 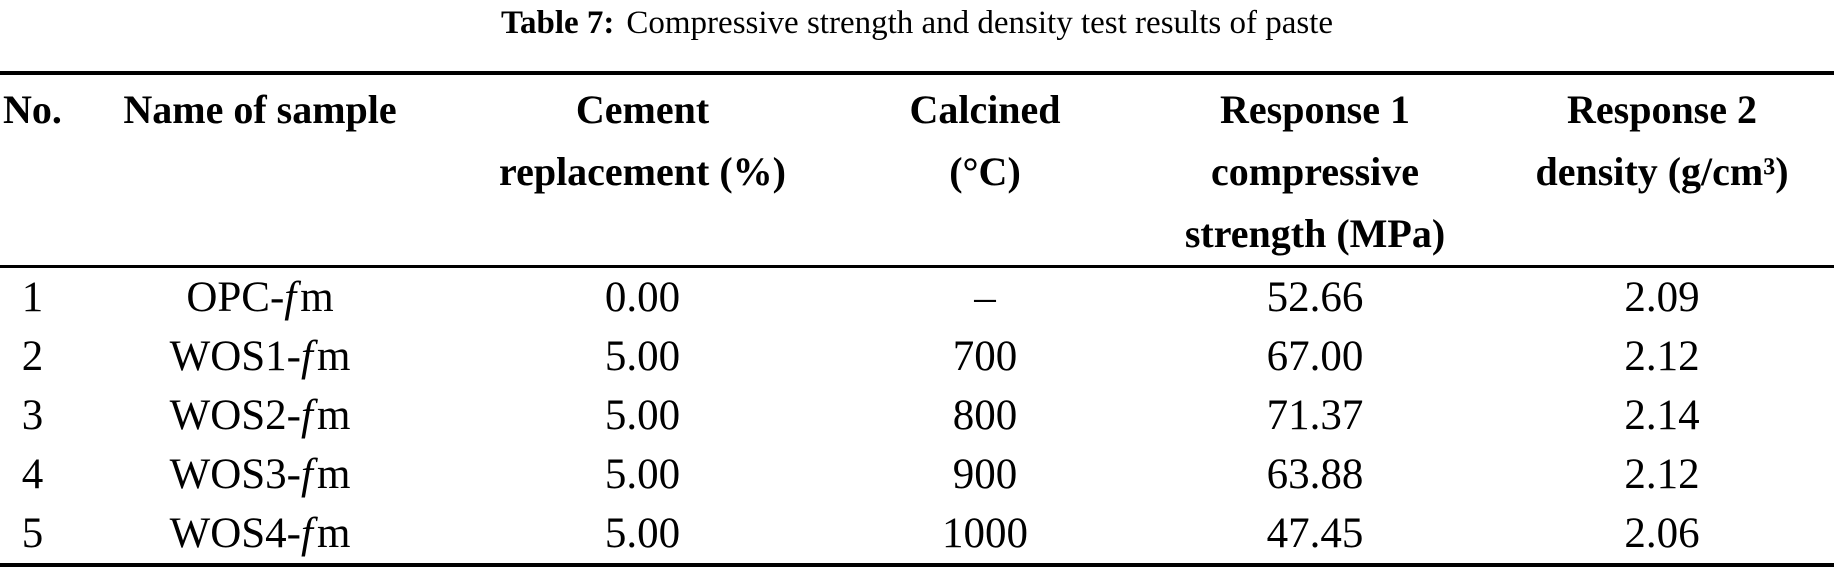 I want to click on cell-compressive-strength: 52.66, so click(x=1315, y=297).